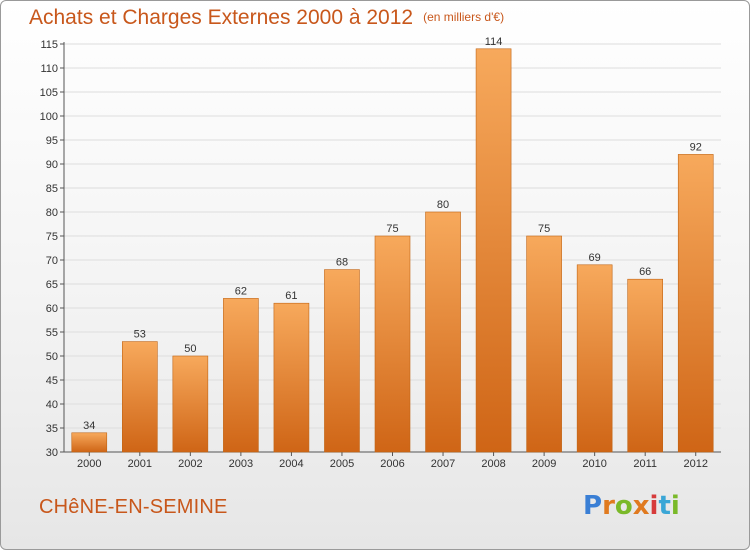  Describe the element at coordinates (664, 506) in the screenshot. I see `brand-letter: t` at that location.